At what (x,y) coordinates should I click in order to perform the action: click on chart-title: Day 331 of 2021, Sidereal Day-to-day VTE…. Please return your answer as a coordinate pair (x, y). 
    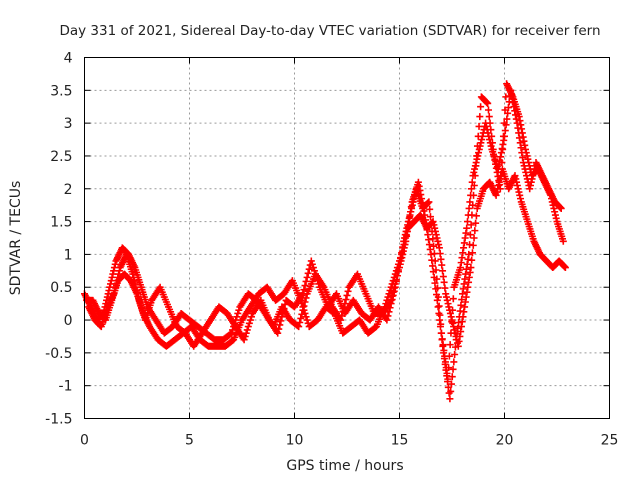
    Looking at the image, I should click on (329, 31).